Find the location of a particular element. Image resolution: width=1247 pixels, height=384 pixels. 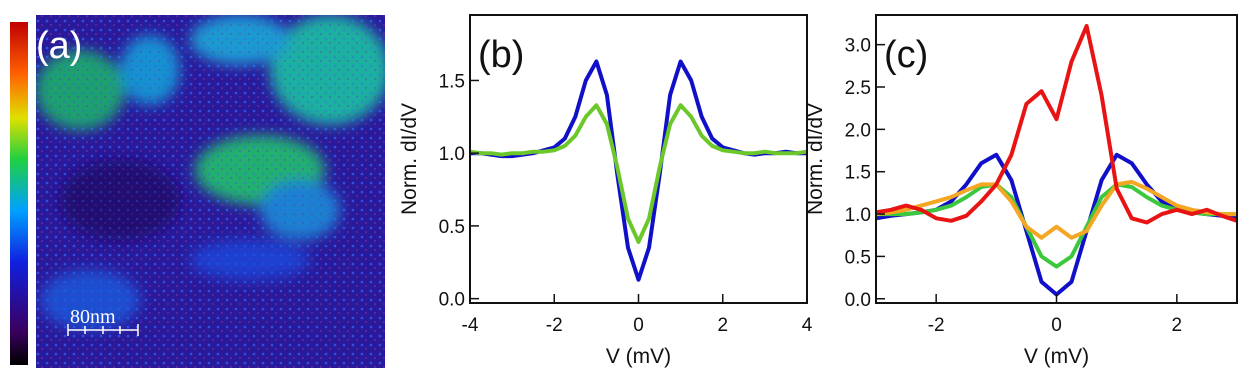

scale-bar is located at coordinates (103, 330).